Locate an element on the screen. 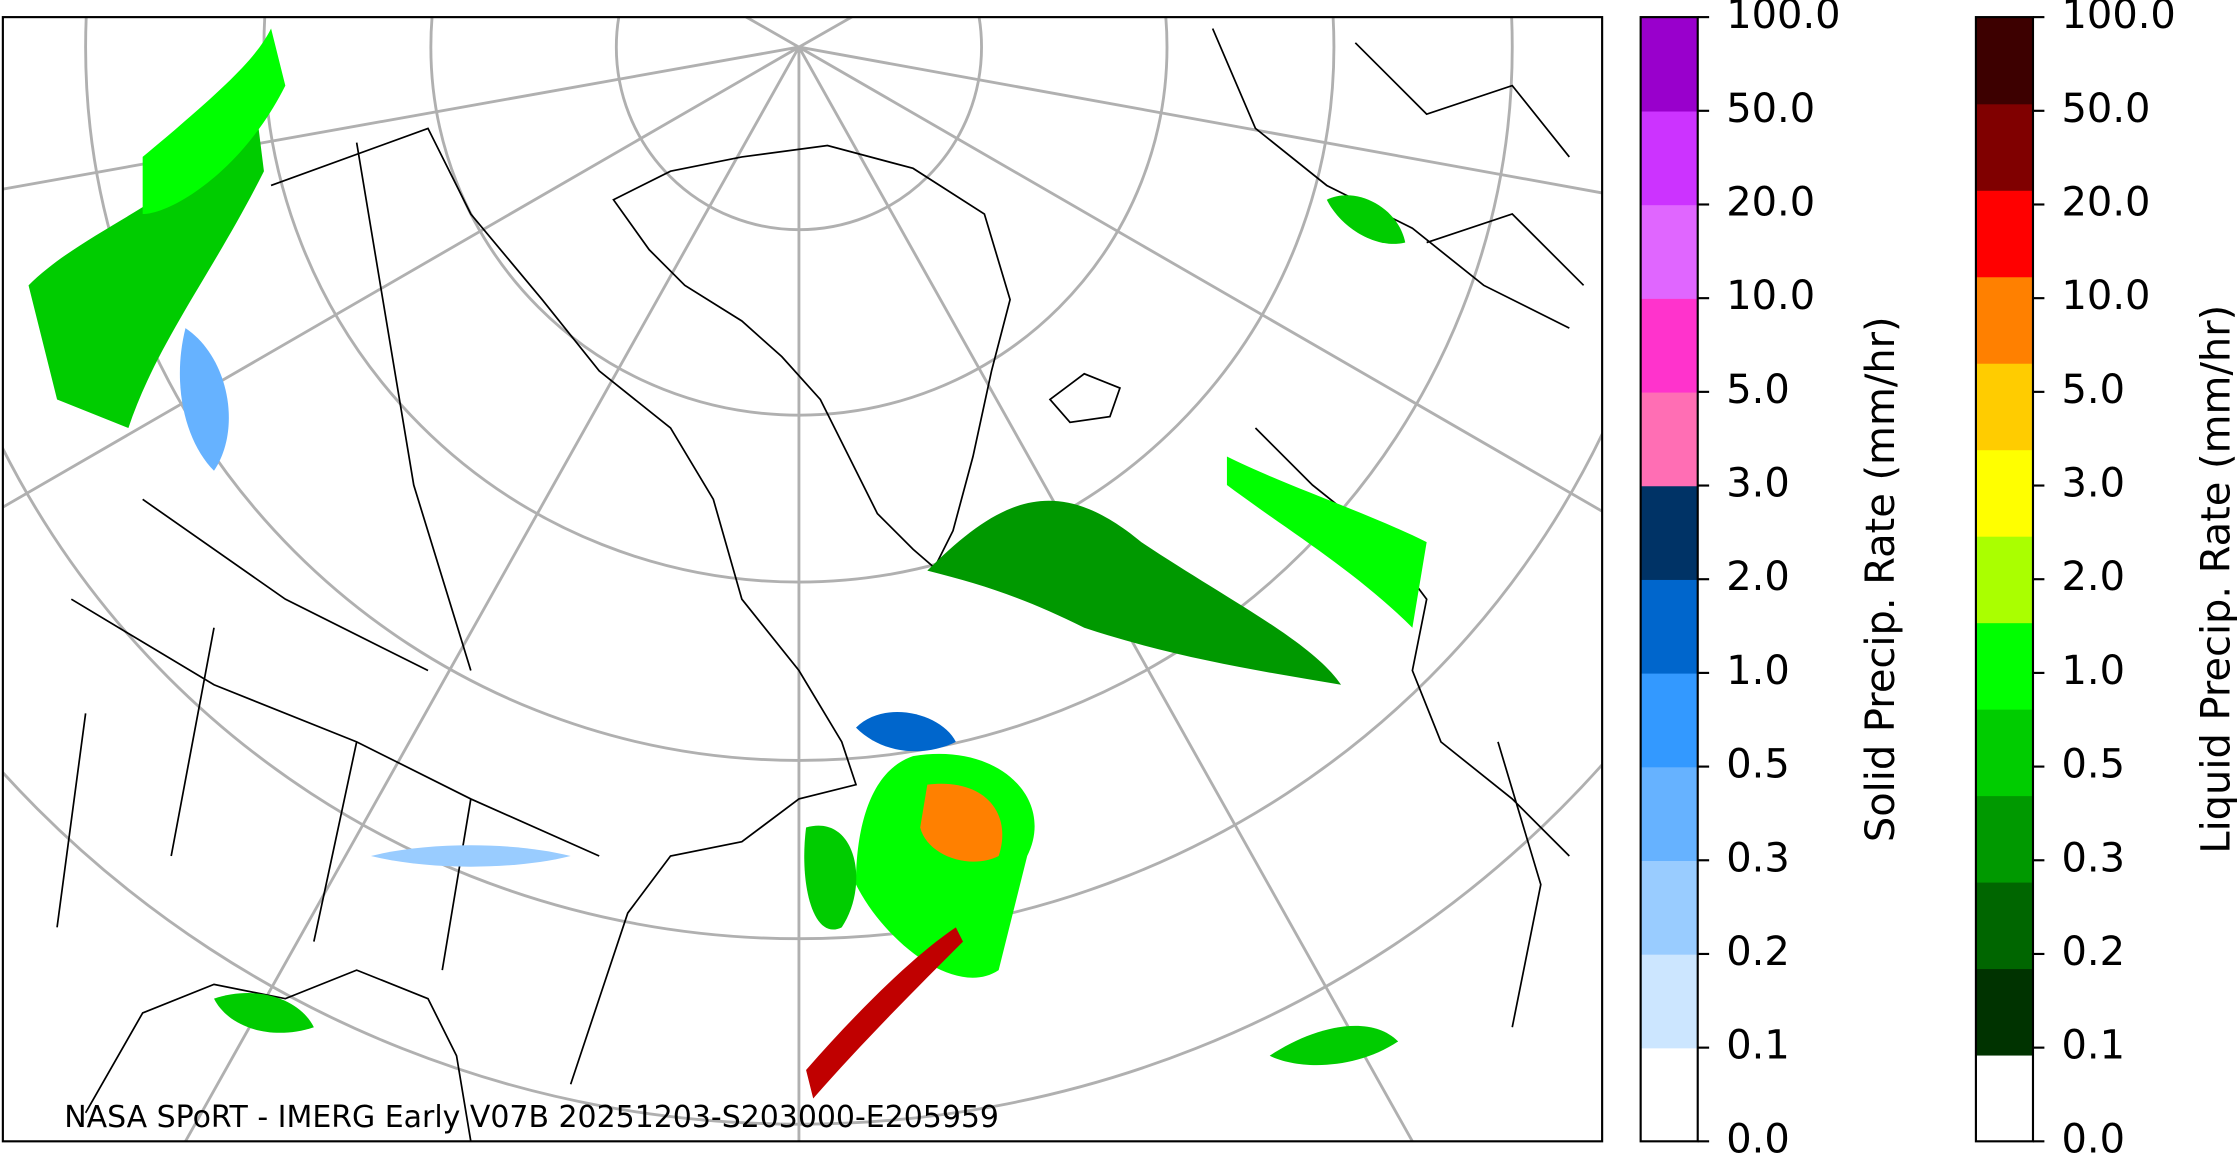  iceland is located at coordinates (1085, 398).